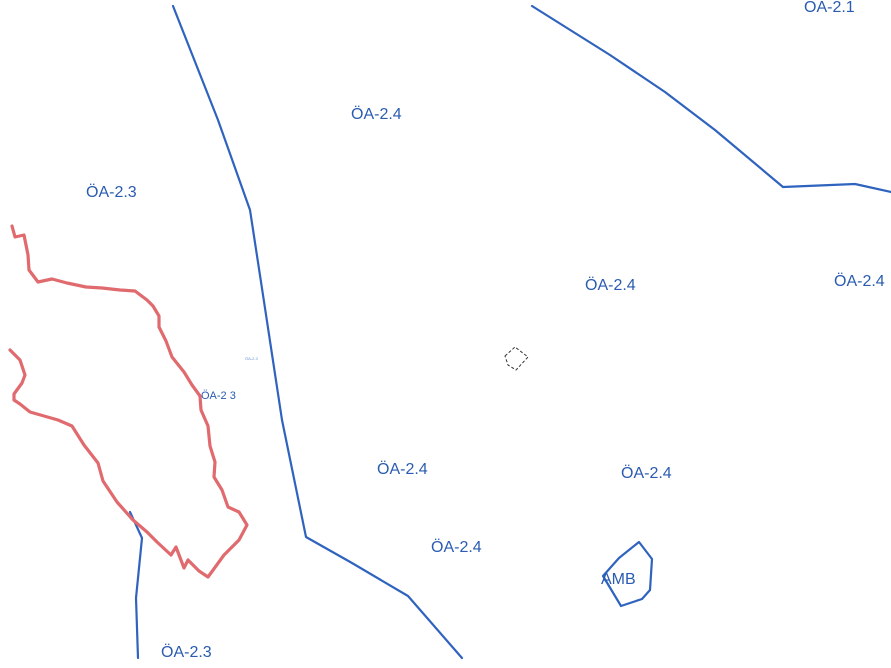  I want to click on zone-boundary-northeast, so click(710, 99).